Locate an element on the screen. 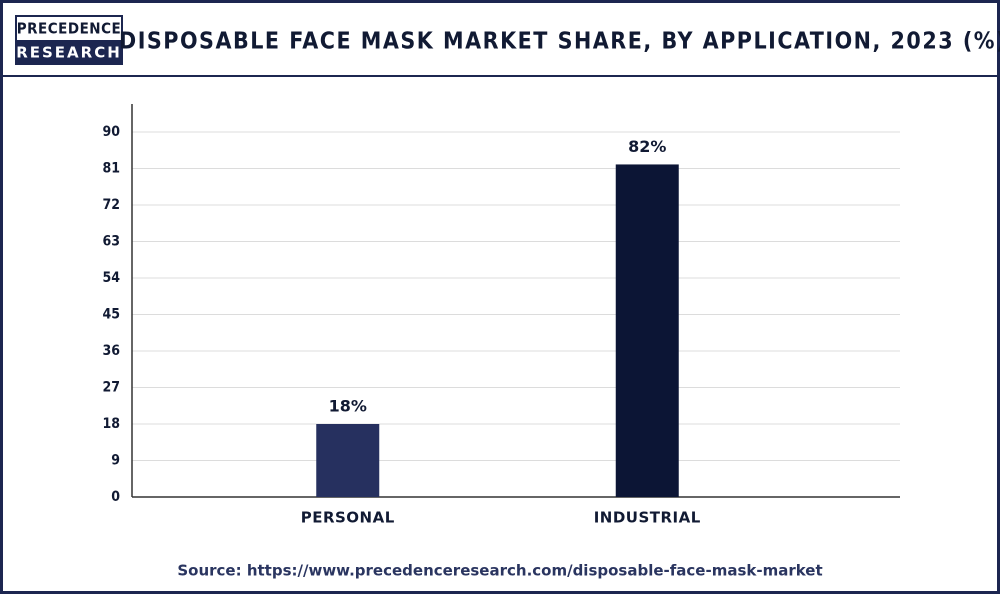 The width and height of the screenshot is (1000, 594). x-tick-label: PERSONAL is located at coordinates (348, 518).